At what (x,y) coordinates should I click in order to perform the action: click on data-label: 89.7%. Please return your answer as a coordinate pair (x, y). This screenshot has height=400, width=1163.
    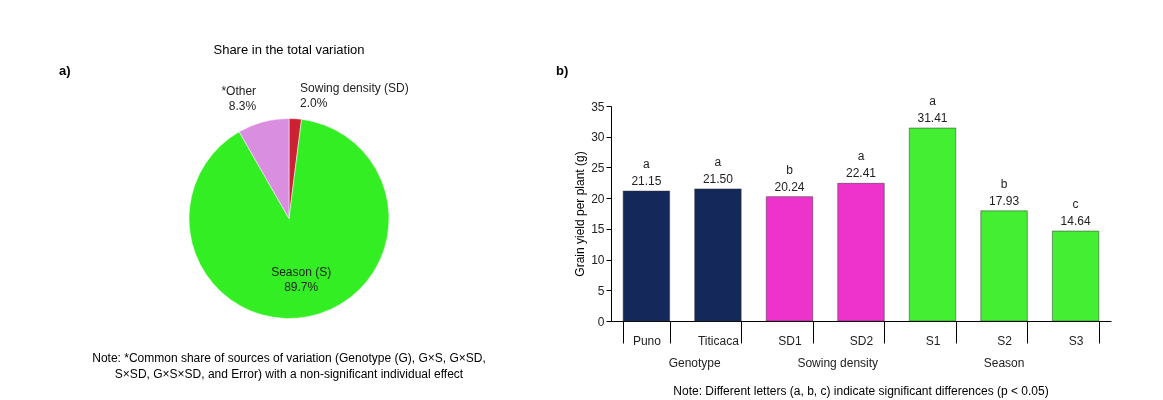
    Looking at the image, I should click on (301, 287).